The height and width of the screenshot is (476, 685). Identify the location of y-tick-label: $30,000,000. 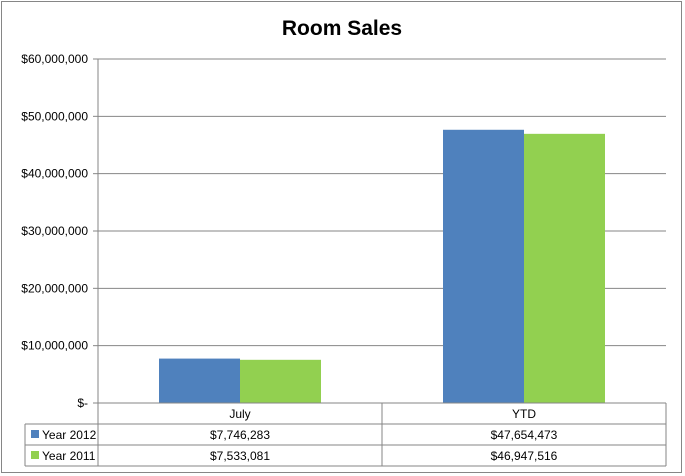
(54, 231).